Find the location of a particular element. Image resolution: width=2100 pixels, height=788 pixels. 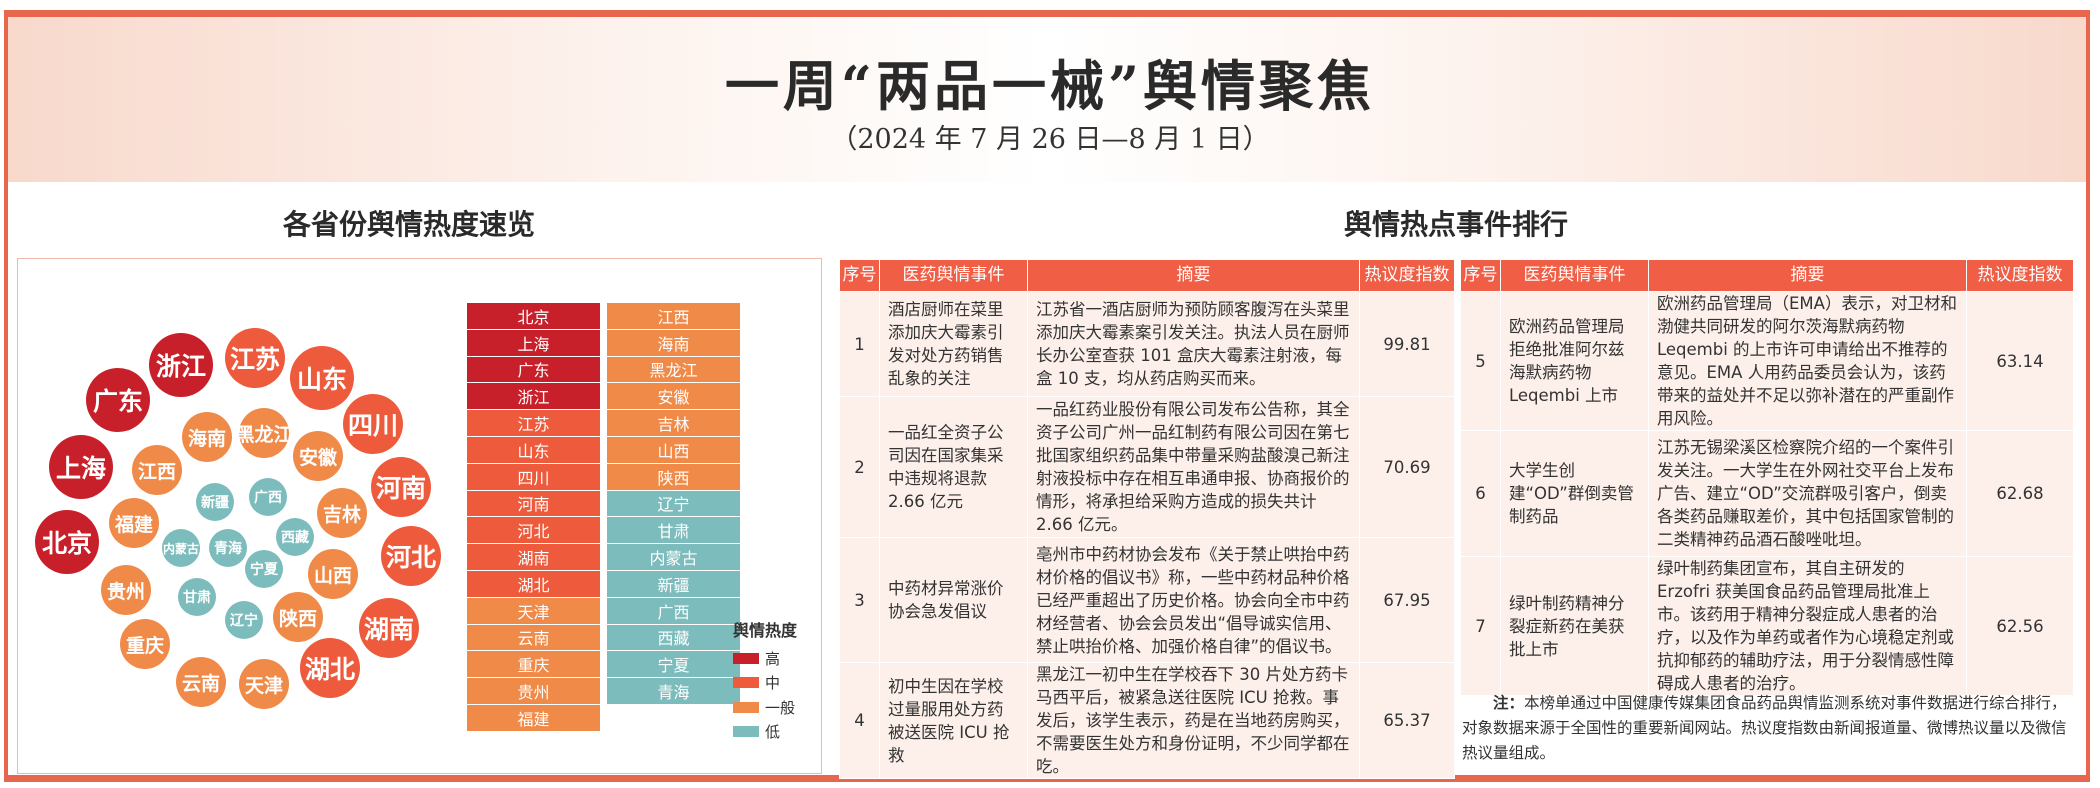

province-bubble: 安徽 is located at coordinates (318, 456).